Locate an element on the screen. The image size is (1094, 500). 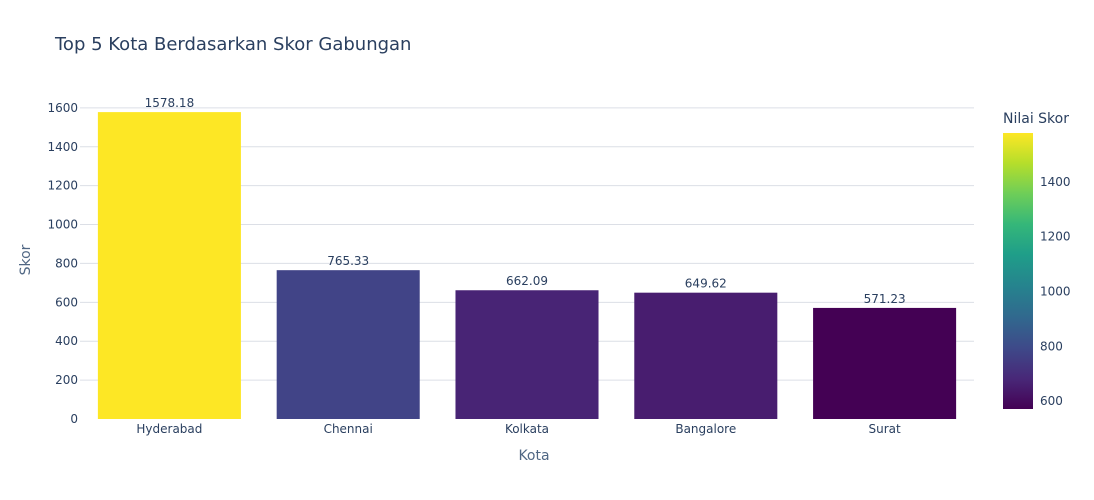
colorbar-tick-label: 800 is located at coordinates (1051, 346).